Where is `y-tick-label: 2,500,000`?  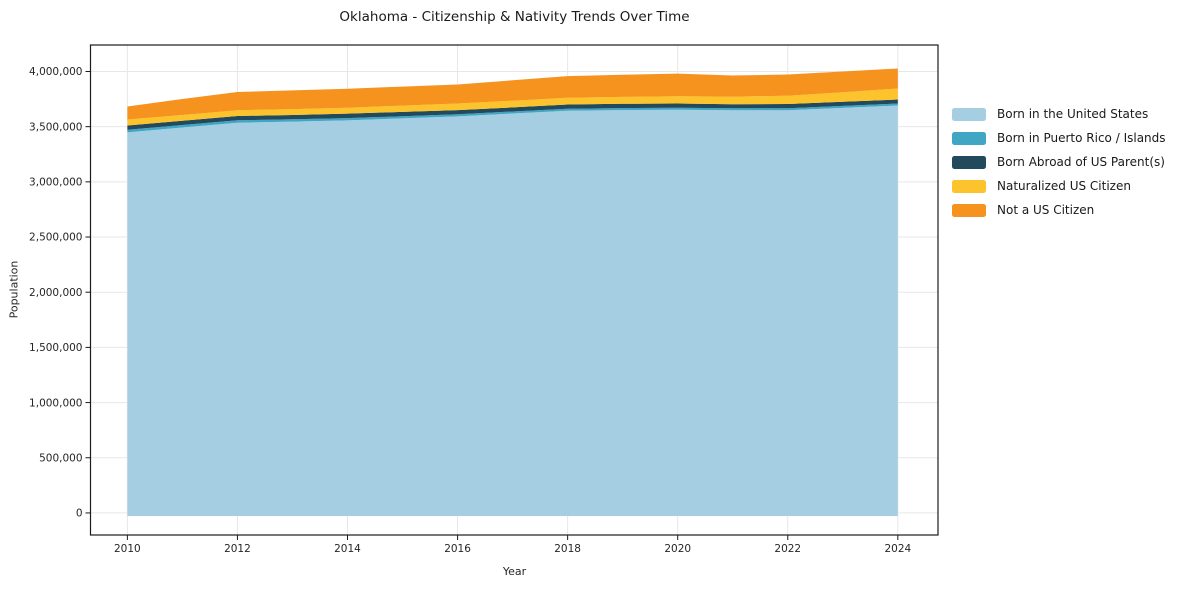
y-tick-label: 2,500,000 is located at coordinates (55, 238).